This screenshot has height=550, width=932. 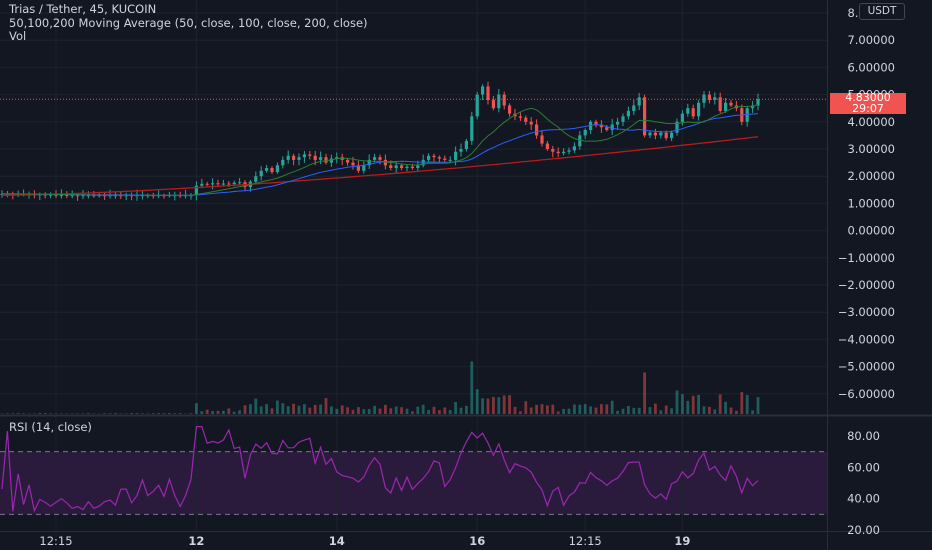 What do you see at coordinates (871, 67) in the screenshot?
I see `price-tick-label: 6.00000` at bounding box center [871, 67].